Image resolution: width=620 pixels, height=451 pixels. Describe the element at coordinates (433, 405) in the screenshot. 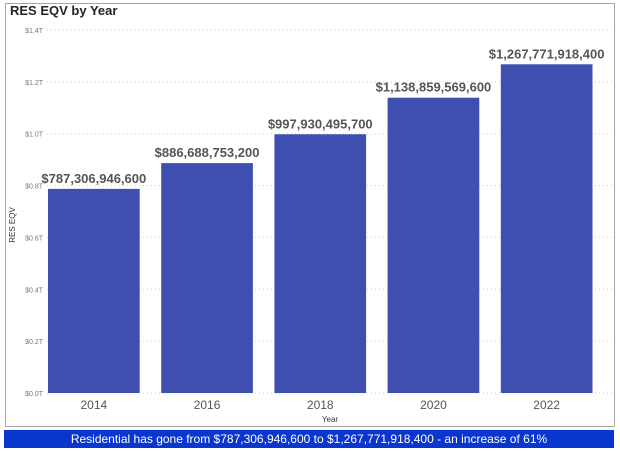

I see `x-tick-label: 2020` at that location.